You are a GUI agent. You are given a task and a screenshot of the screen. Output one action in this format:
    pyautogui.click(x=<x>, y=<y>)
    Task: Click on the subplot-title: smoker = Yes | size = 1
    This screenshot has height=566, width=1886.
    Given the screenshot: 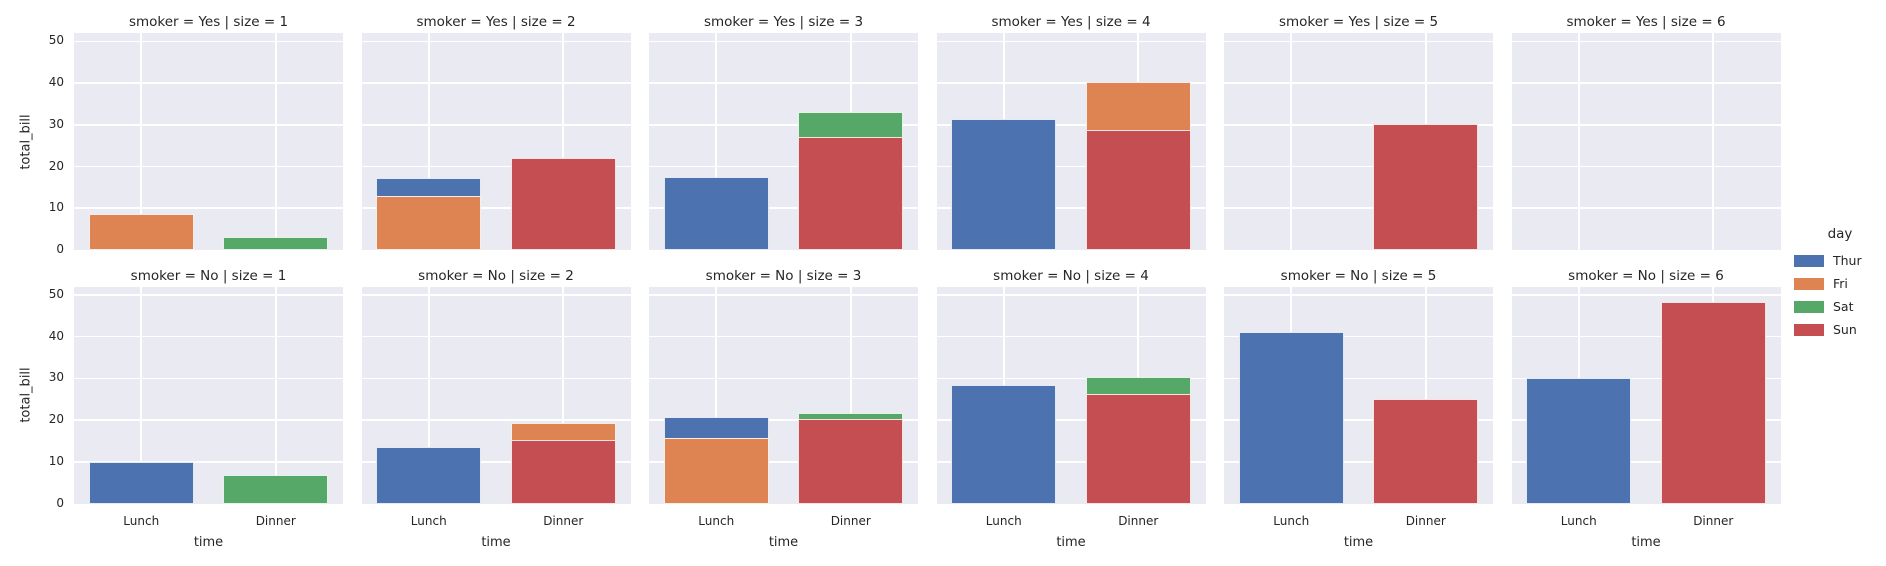 What is the action you would take?
    pyautogui.click(x=208, y=22)
    